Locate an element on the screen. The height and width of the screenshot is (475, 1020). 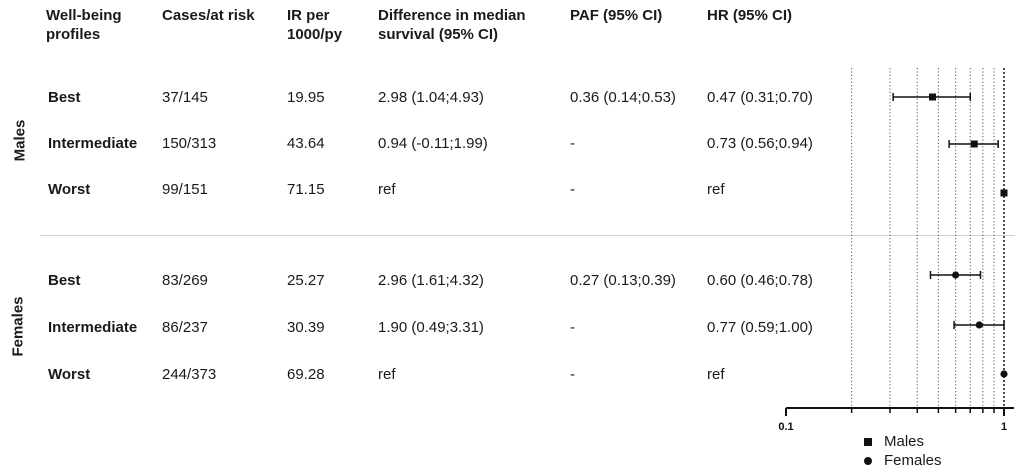
legend-item-males: Males is located at coordinates (901, 441).